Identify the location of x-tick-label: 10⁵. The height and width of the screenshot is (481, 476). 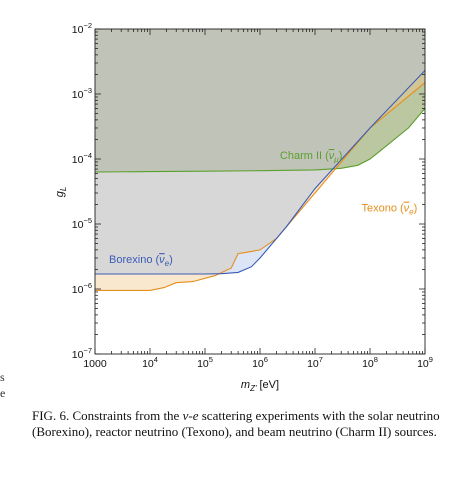
(205, 362).